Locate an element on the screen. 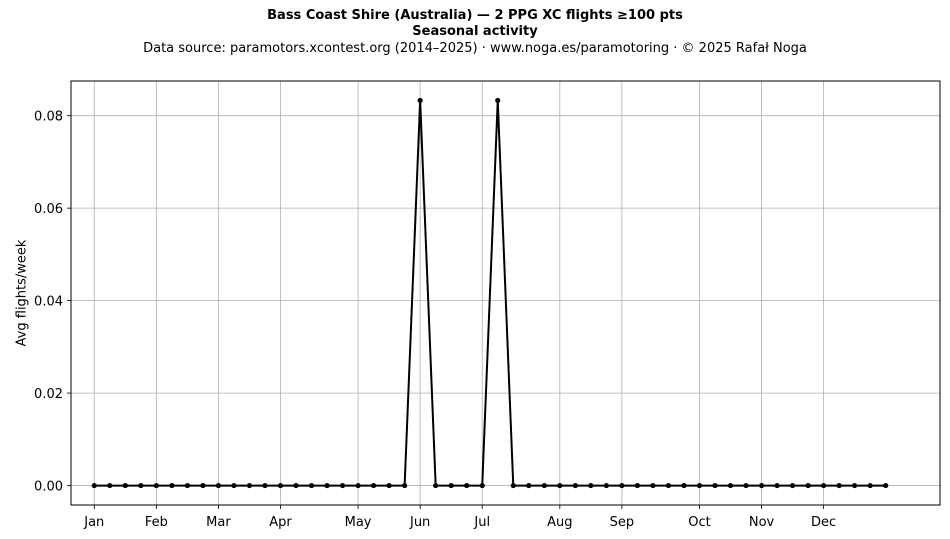 This screenshot has width=950, height=539. x-tick-label: Sep is located at coordinates (622, 522).